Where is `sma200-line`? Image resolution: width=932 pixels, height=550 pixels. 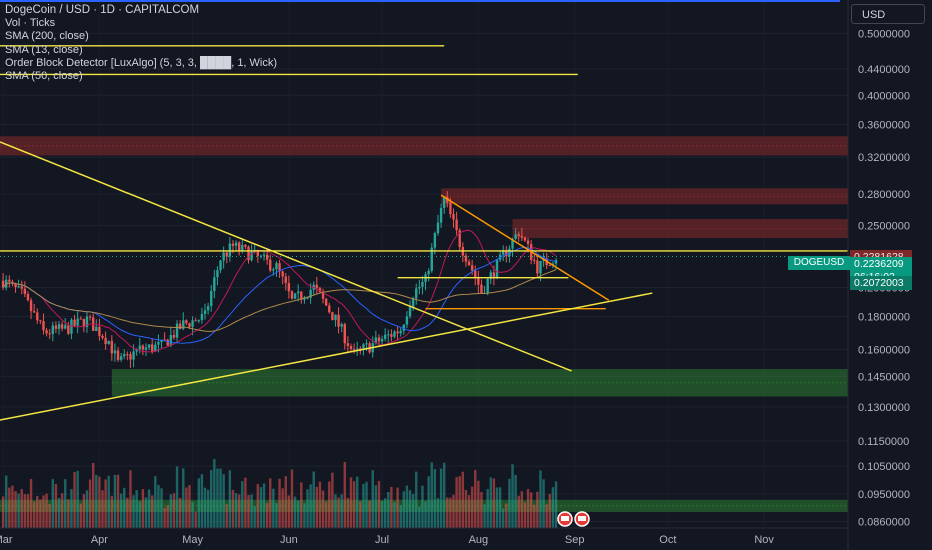
sma200-line is located at coordinates (279, 300).